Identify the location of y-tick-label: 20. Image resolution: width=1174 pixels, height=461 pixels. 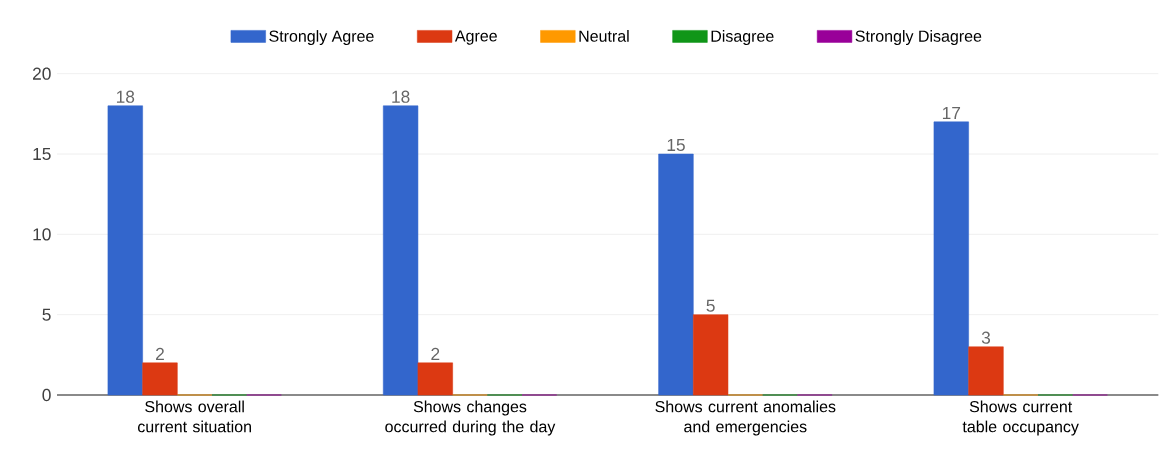
(42, 73).